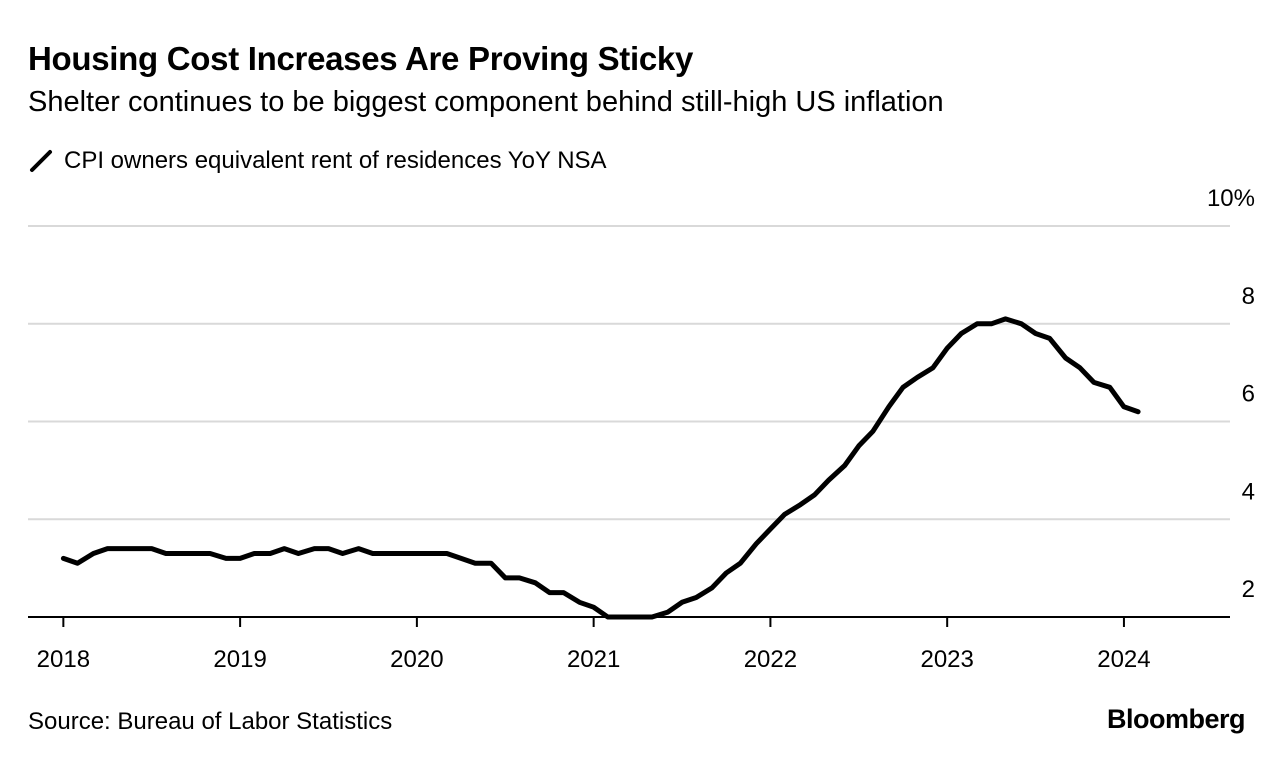 Image resolution: width=1285 pixels, height=764 pixels. Describe the element at coordinates (210, 721) in the screenshot. I see `source-note: Source: Bureau of Labor Statistics` at that location.